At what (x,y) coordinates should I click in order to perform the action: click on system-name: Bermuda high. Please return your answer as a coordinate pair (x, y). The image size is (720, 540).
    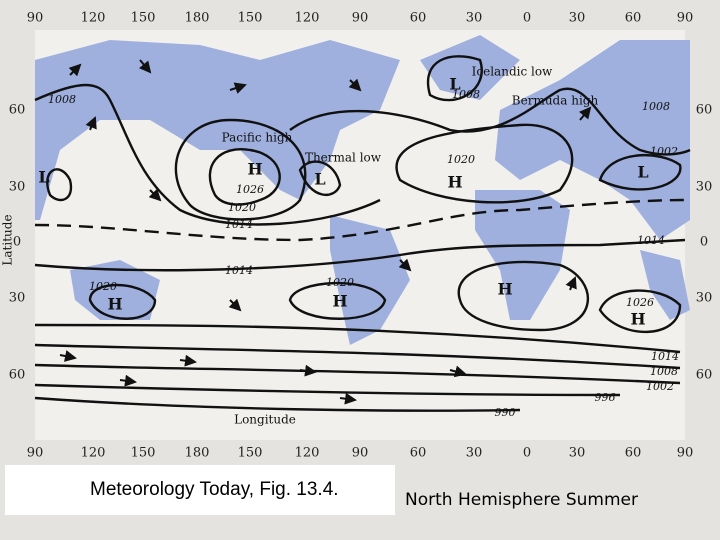
    Looking at the image, I should click on (555, 101).